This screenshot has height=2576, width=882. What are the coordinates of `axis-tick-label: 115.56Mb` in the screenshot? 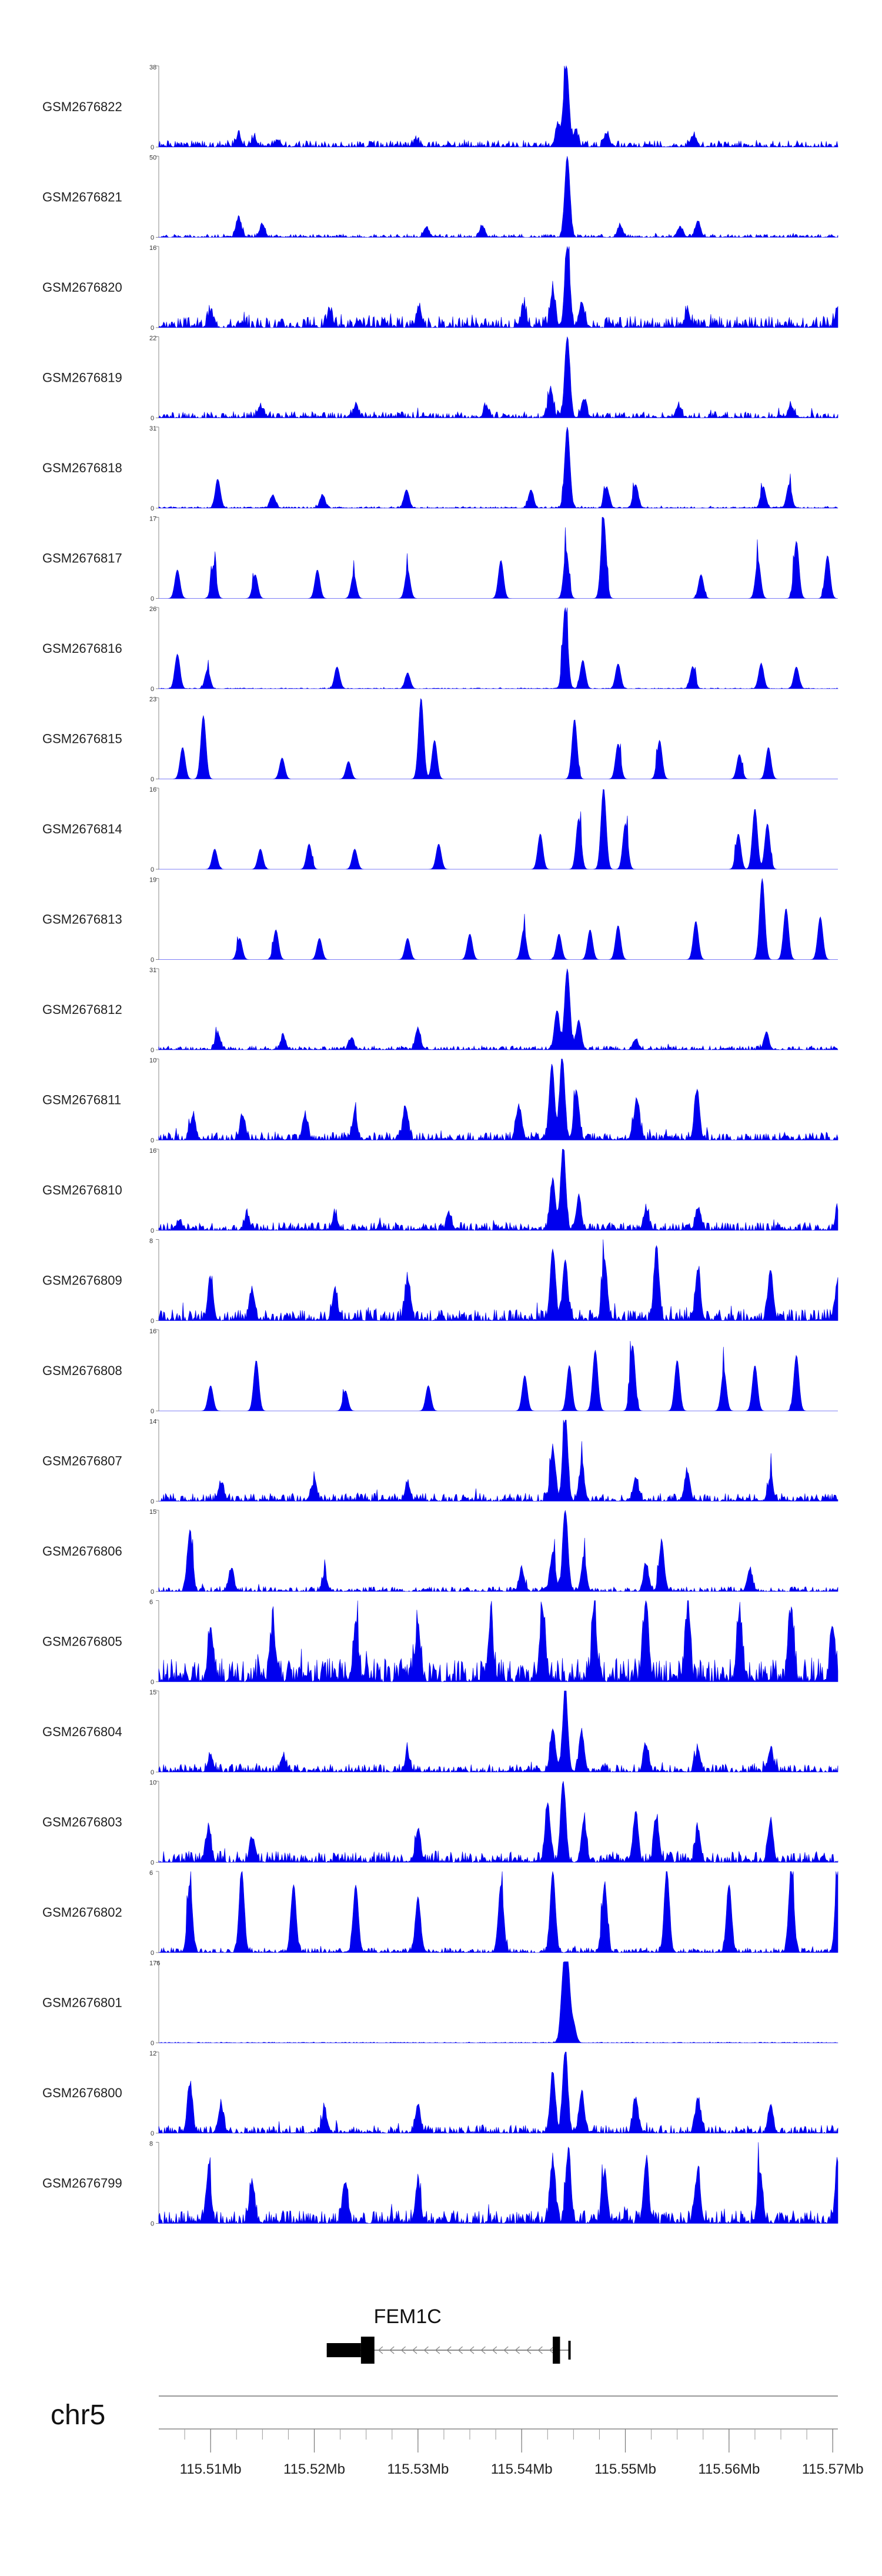 It's located at (729, 2469).